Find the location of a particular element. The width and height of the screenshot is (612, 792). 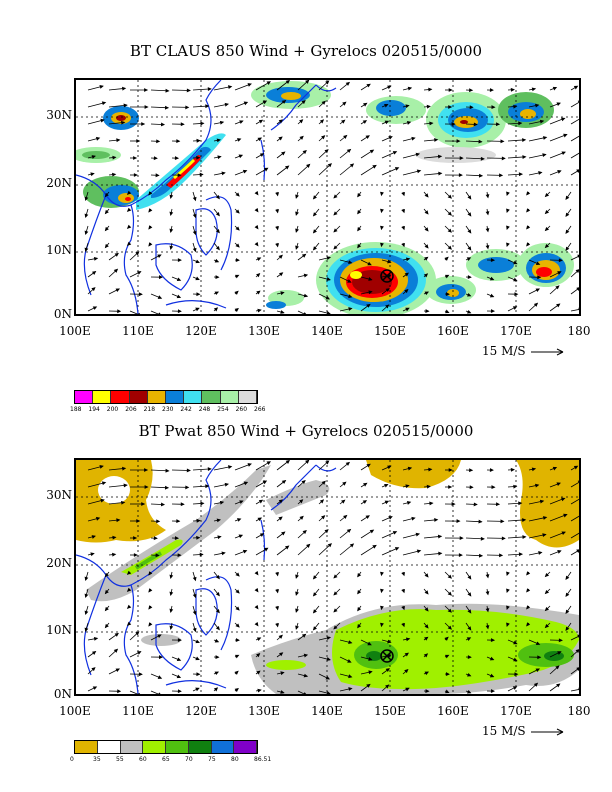

scale-arrow-icon is located at coordinates (547, 731).